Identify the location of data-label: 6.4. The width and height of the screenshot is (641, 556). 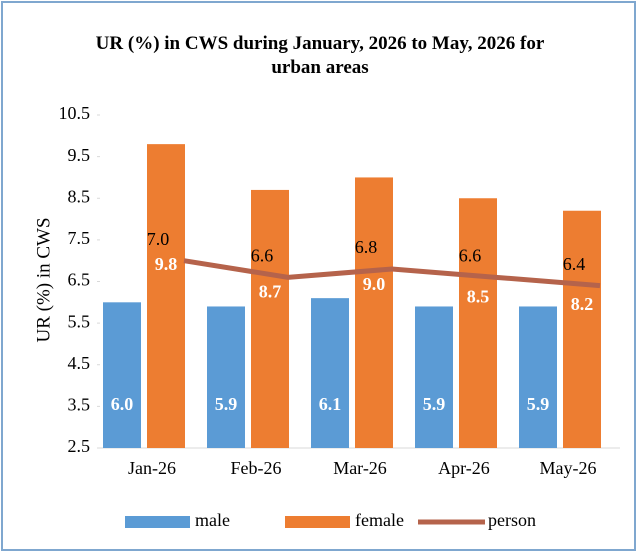
(574, 264).